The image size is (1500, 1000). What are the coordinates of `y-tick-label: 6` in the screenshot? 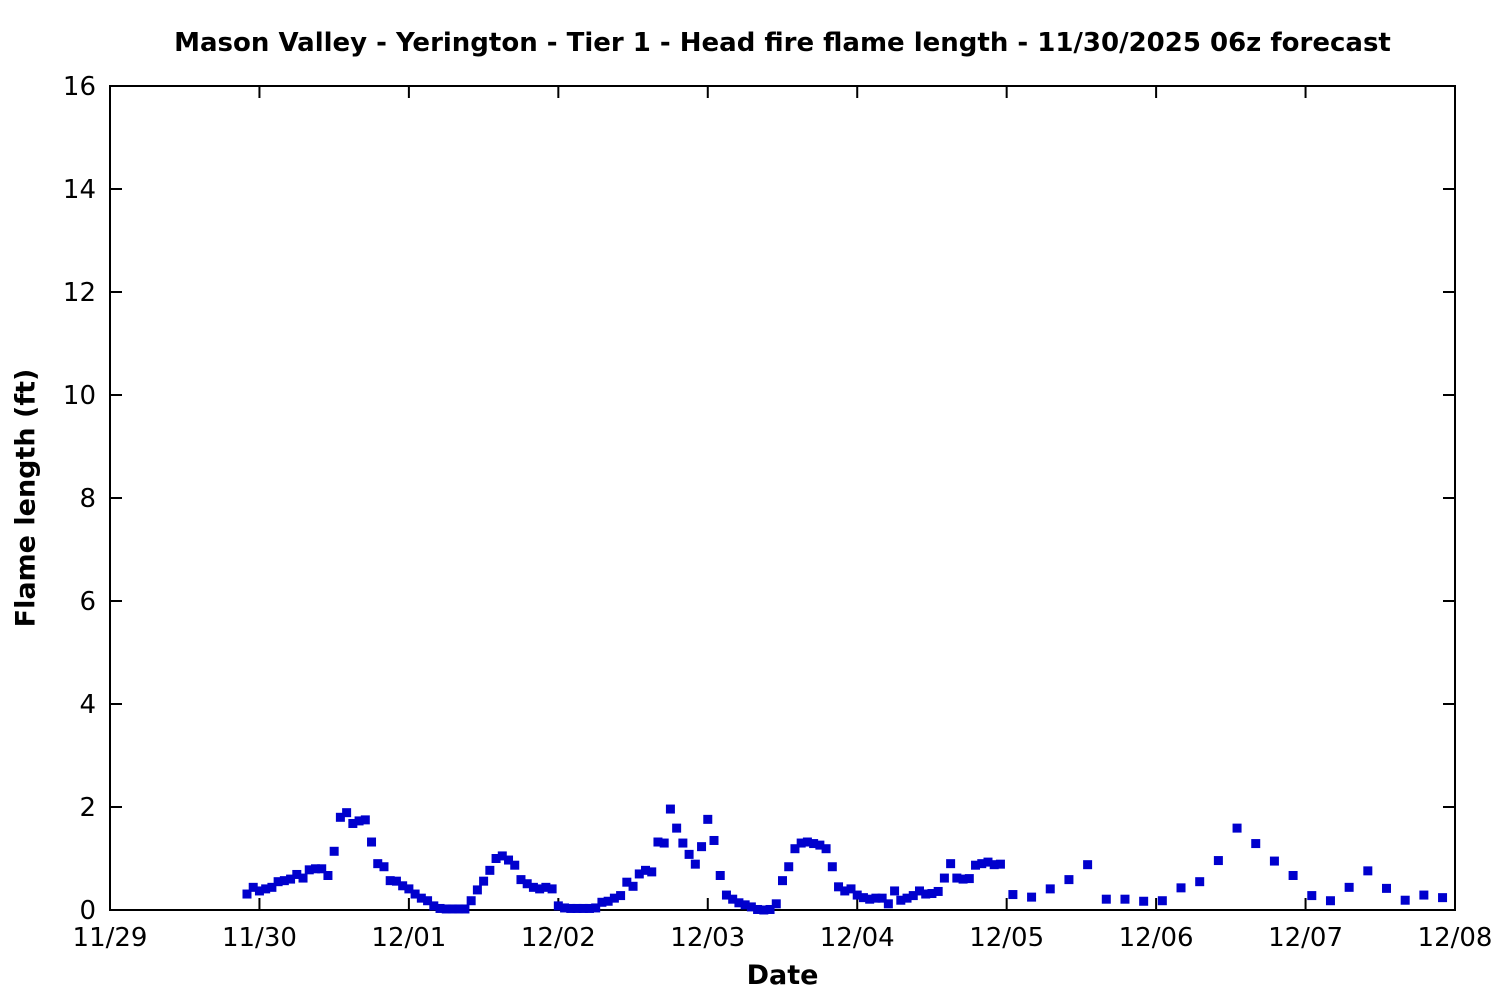 It's located at (87, 602).